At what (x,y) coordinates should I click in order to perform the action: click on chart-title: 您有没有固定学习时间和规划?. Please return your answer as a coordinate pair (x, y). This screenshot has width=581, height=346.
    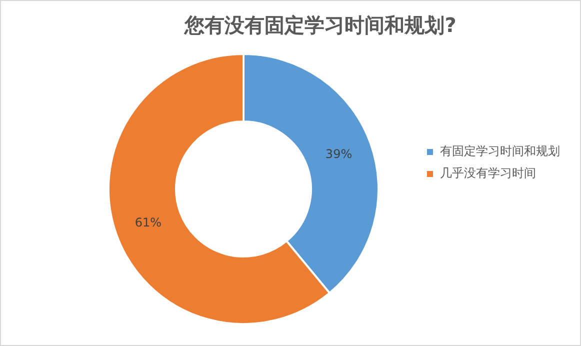
    Looking at the image, I should click on (320, 25).